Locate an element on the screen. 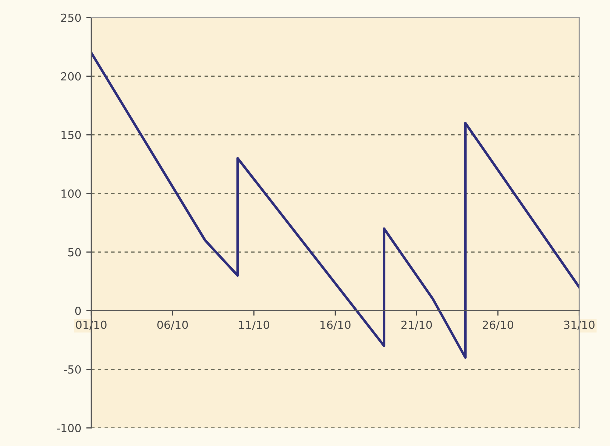  y-tick-label: 200 is located at coordinates (71, 76).